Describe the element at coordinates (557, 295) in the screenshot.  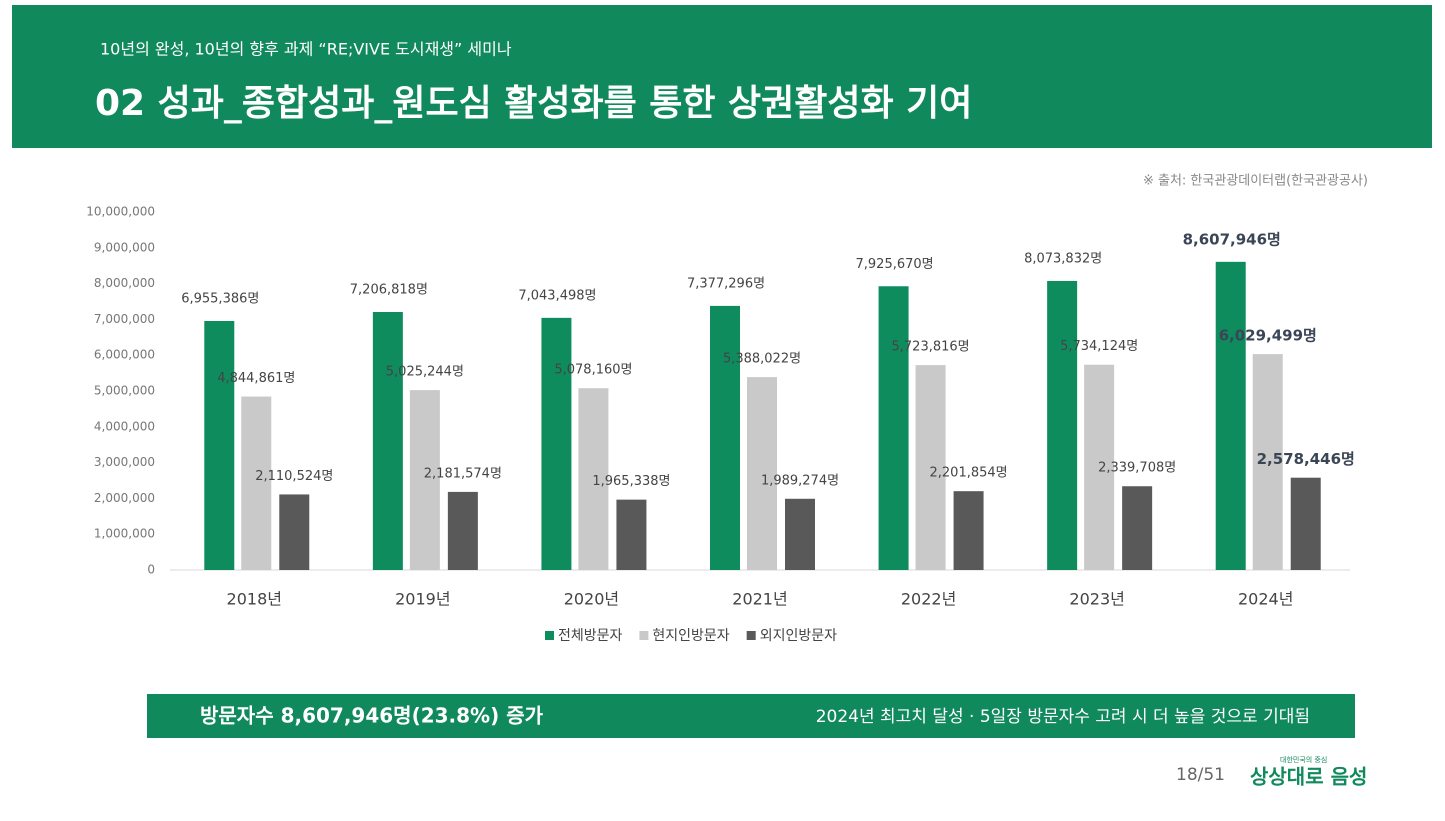
I see `data-label: 7,043,498명` at that location.